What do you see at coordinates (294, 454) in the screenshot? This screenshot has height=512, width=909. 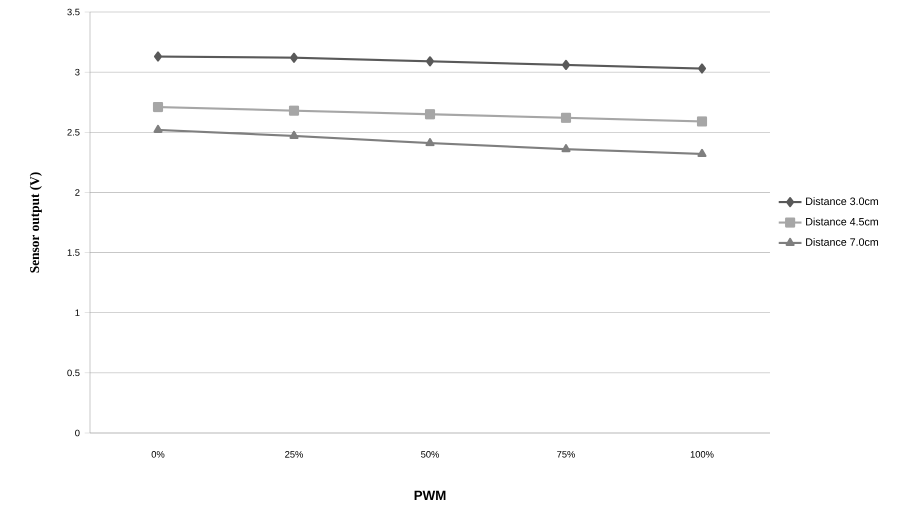 I see `x-tick-label: 25%` at bounding box center [294, 454].